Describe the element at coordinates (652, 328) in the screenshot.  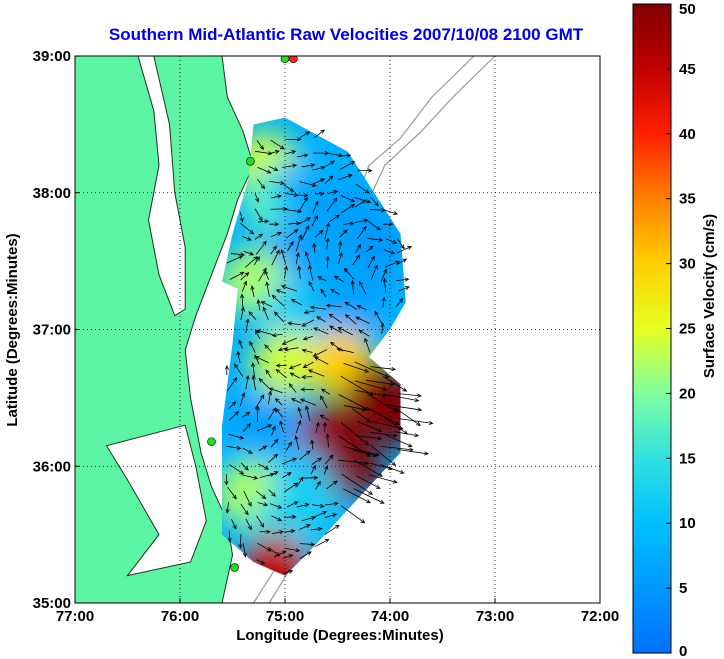
I see `colorbar` at that location.